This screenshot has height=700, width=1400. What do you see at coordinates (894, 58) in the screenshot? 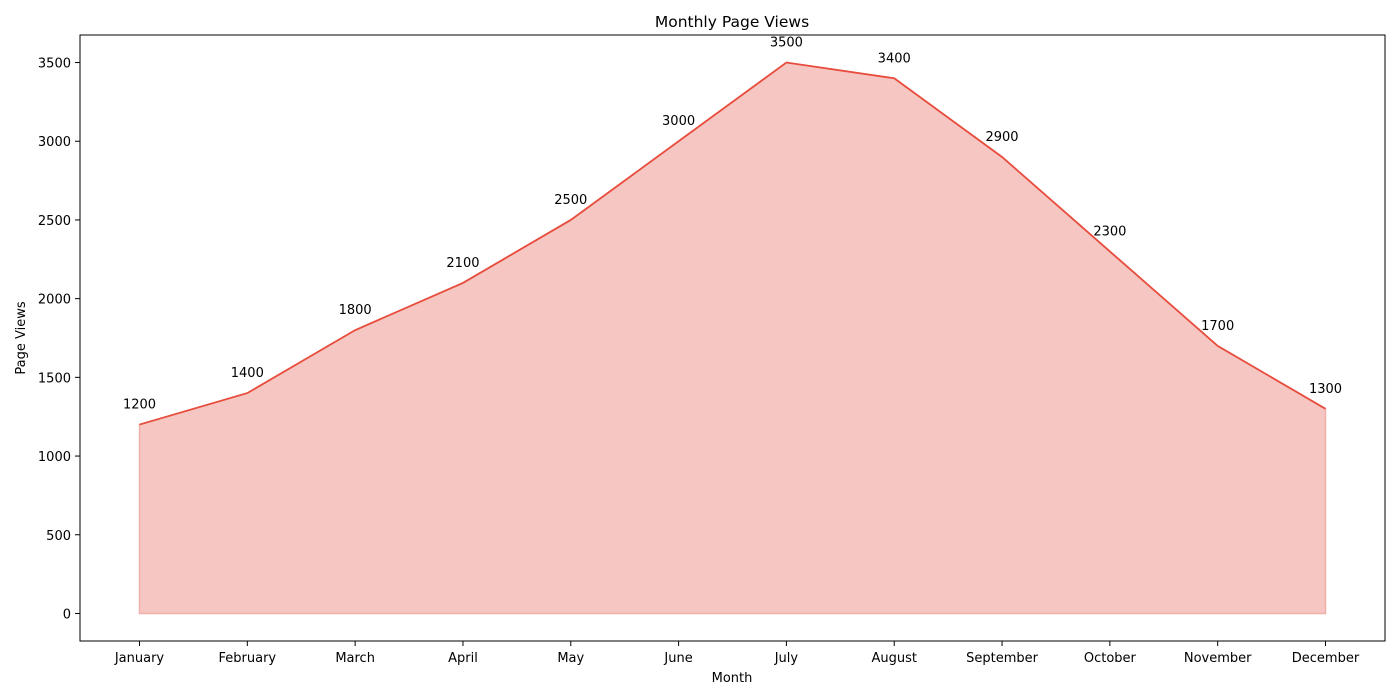
I see `data-label: 3400` at bounding box center [894, 58].